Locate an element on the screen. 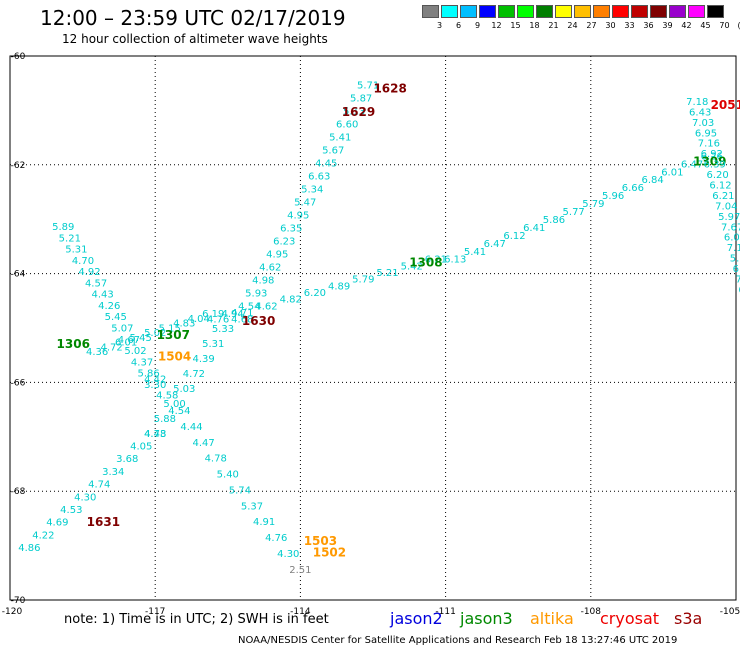 This screenshot has height=650, width=740. wave-height-value: 5.89 is located at coordinates (63, 227).